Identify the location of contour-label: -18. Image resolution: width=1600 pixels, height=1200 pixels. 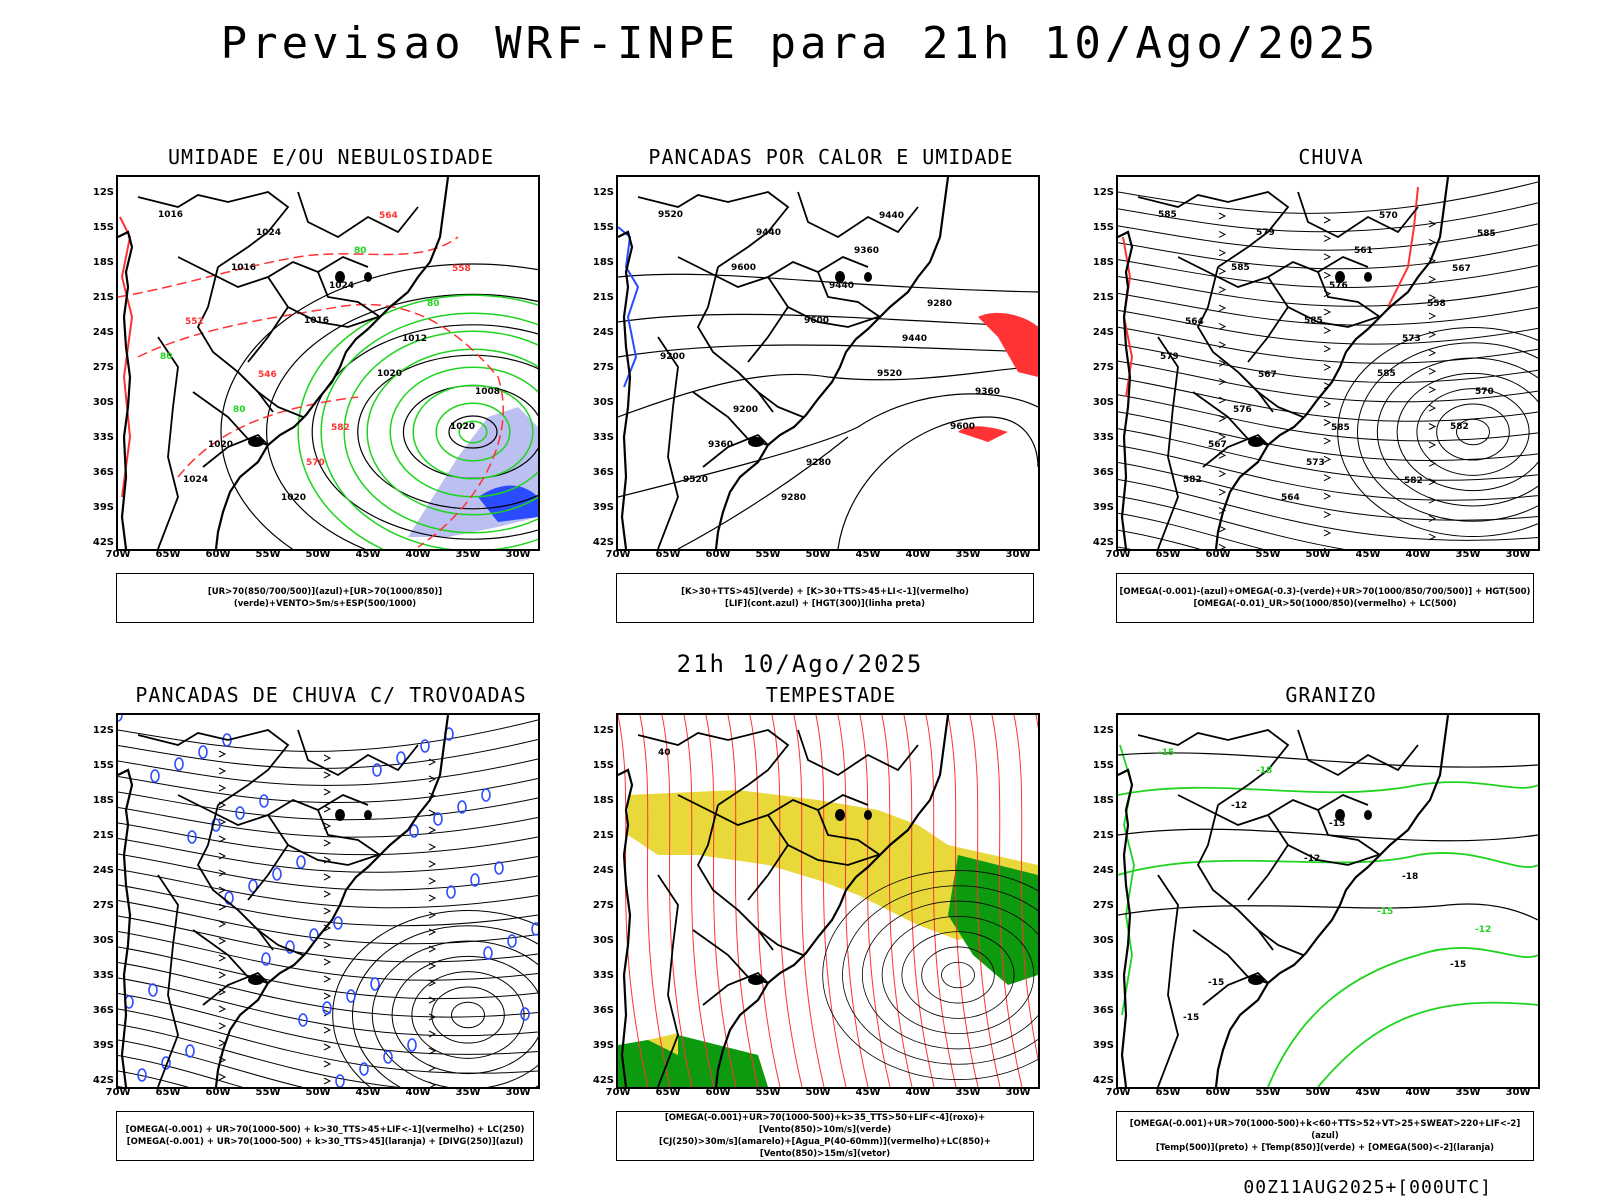
(1264, 771).